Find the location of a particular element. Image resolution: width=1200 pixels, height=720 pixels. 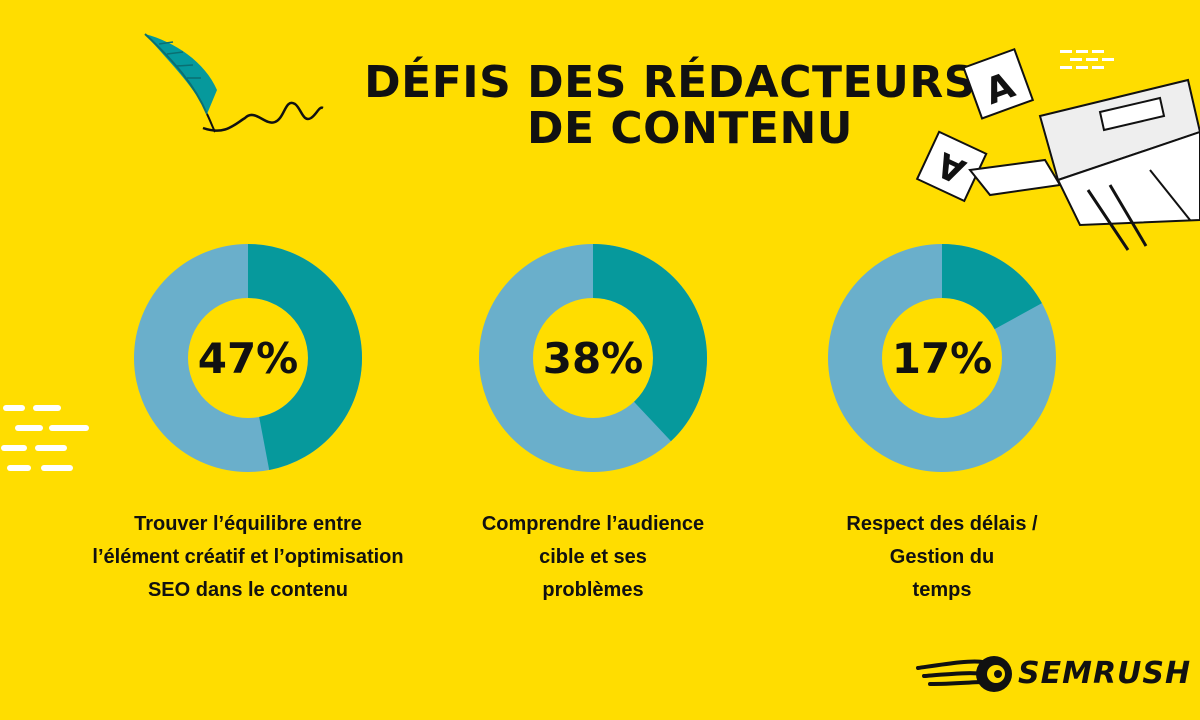

caption-1-line-3: SEO dans le contenu is located at coordinates (248, 590).